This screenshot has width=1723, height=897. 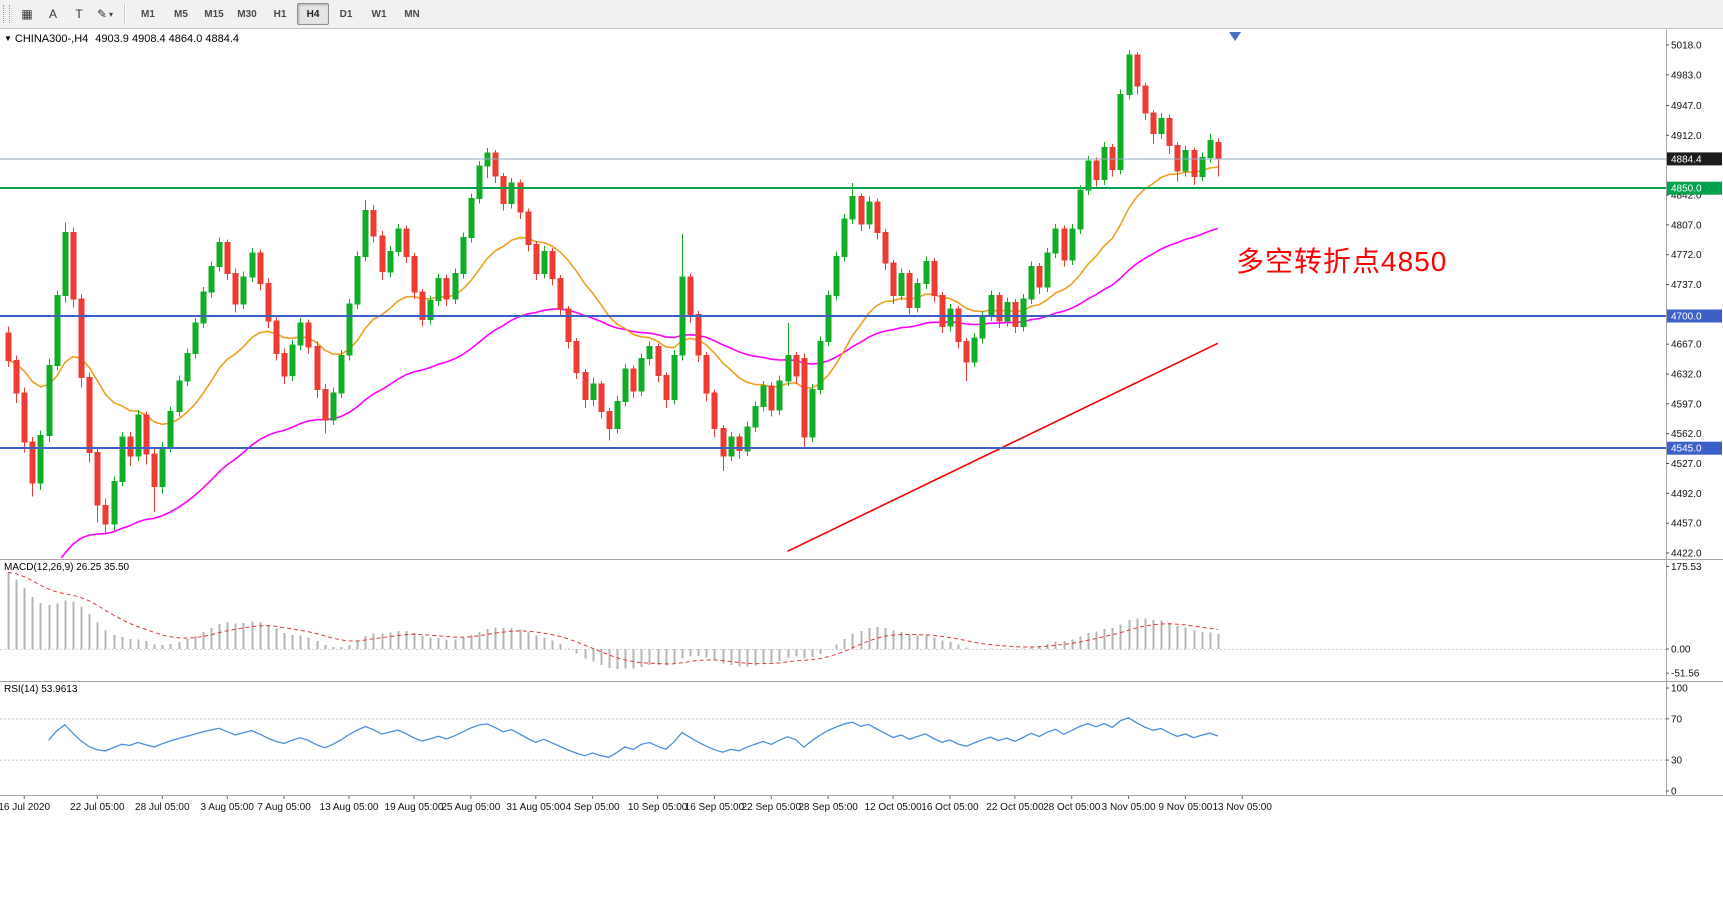 I want to click on price-badge-label: 4700.0, so click(x=1686, y=317).